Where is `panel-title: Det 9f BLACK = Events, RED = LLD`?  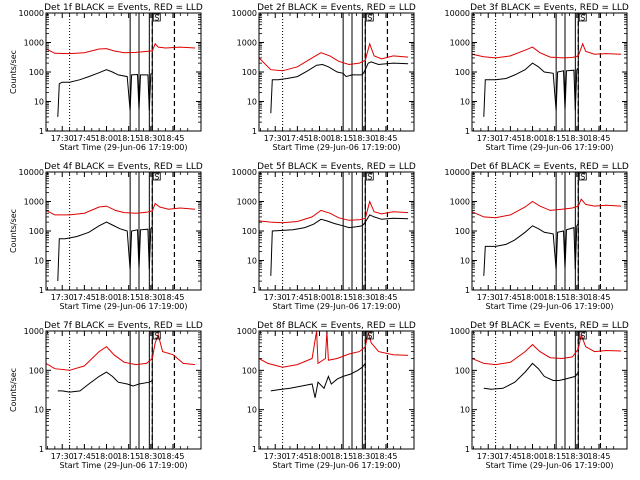
panel-title: Det 9f BLACK = Events, RED = LLD is located at coordinates (549, 326).